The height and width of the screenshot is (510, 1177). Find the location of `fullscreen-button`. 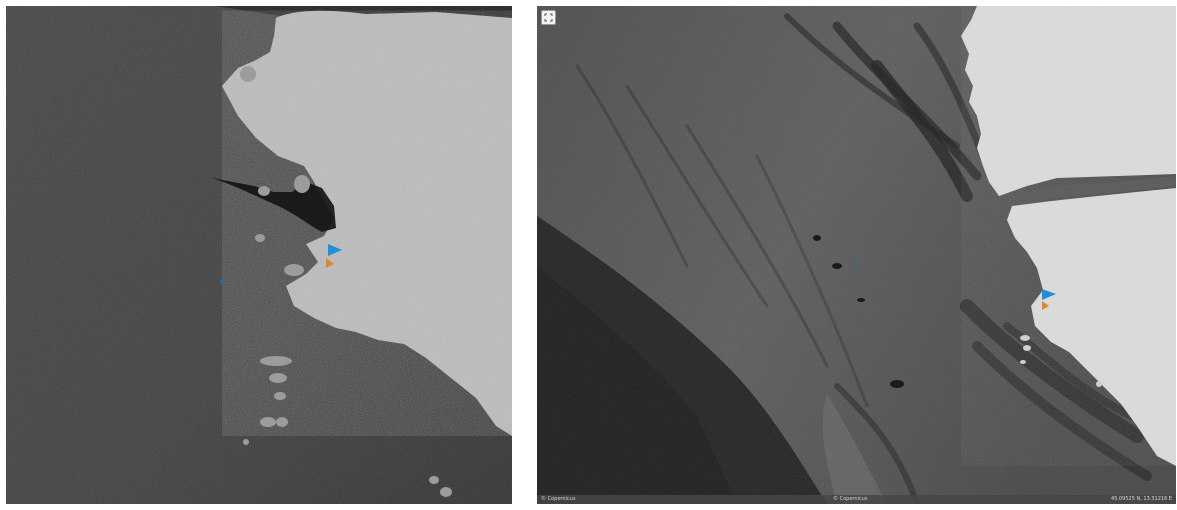

fullscreen-button is located at coordinates (548, 17).